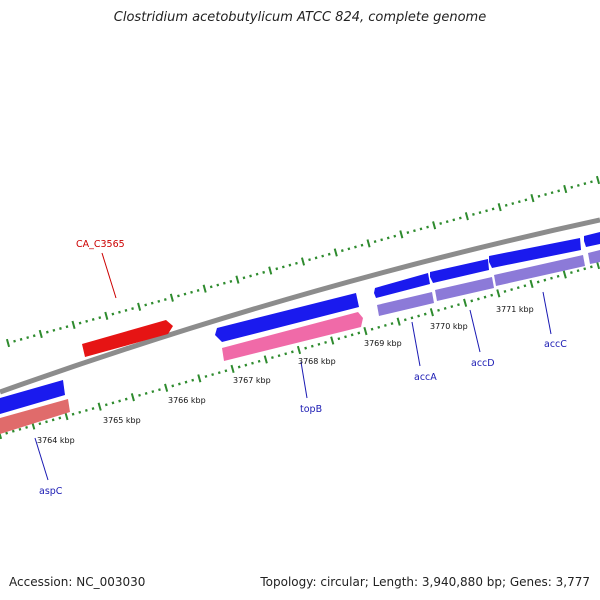 The image size is (600, 600). I want to click on scale-label: 3769 kbp, so click(383, 343).